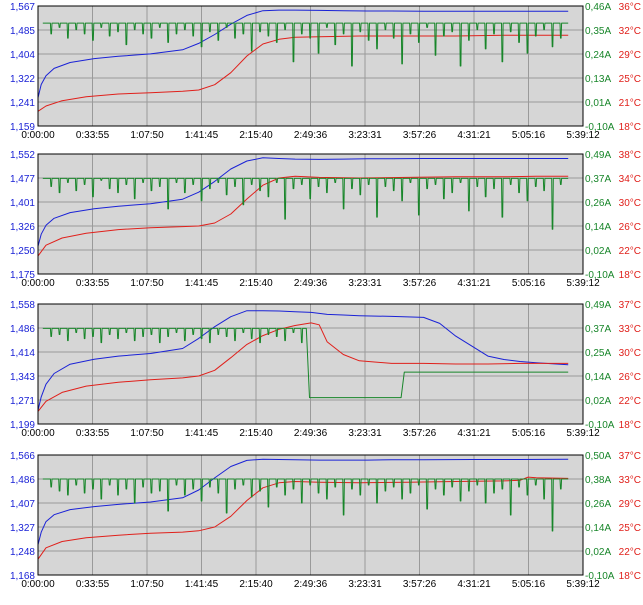 The width and height of the screenshot is (643, 605). Describe the element at coordinates (22, 552) in the screenshot. I see `y-tick-label-voltage: 1,248` at that location.